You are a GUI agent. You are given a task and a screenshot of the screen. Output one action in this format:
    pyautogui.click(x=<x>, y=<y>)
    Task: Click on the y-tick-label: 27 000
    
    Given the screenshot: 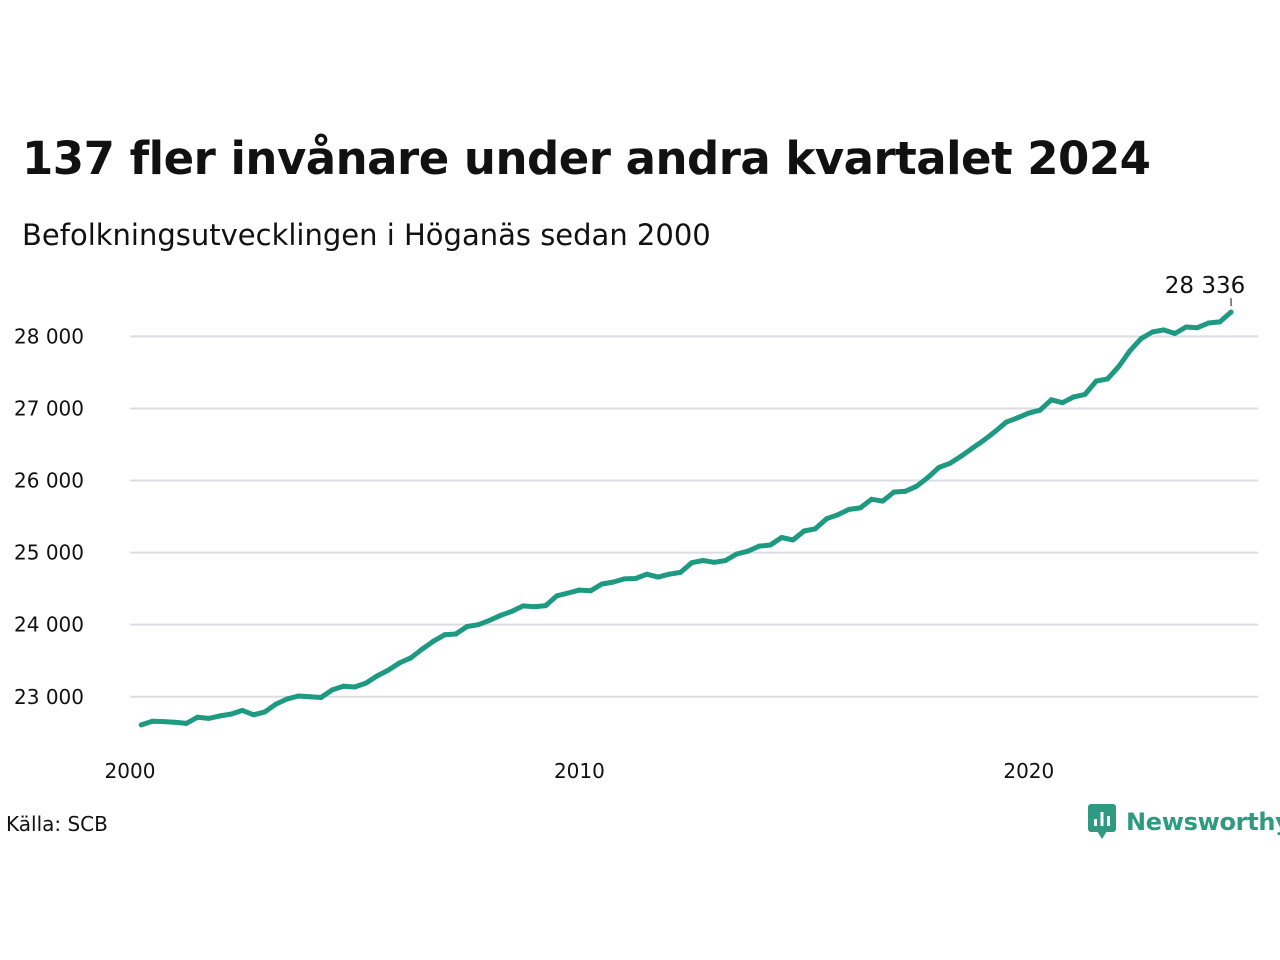 What is the action you would take?
    pyautogui.click(x=49, y=408)
    